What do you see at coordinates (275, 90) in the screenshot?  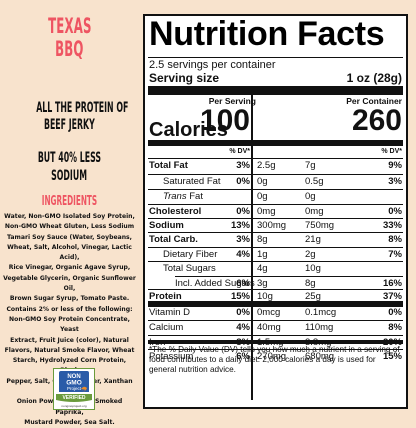 I see `serving-thick-bar` at bounding box center [275, 90].